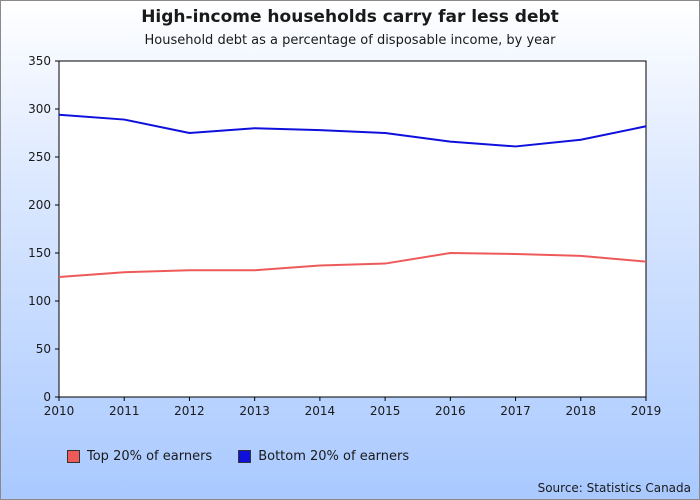 Image resolution: width=700 pixels, height=500 pixels. I want to click on legend-label-top-earners: Top 20% of earners, so click(150, 456).